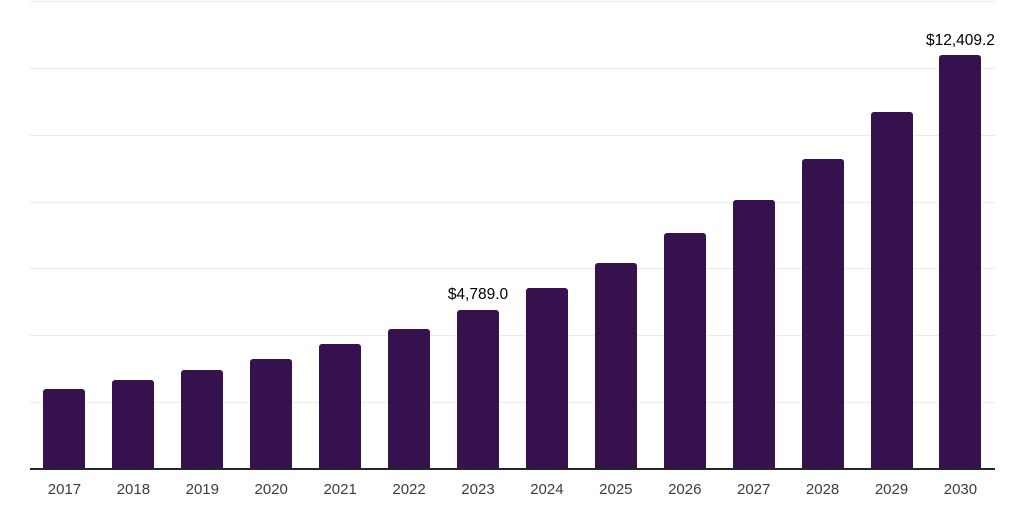  I want to click on bar-slot-2023: $4,789.0, so click(478, 236).